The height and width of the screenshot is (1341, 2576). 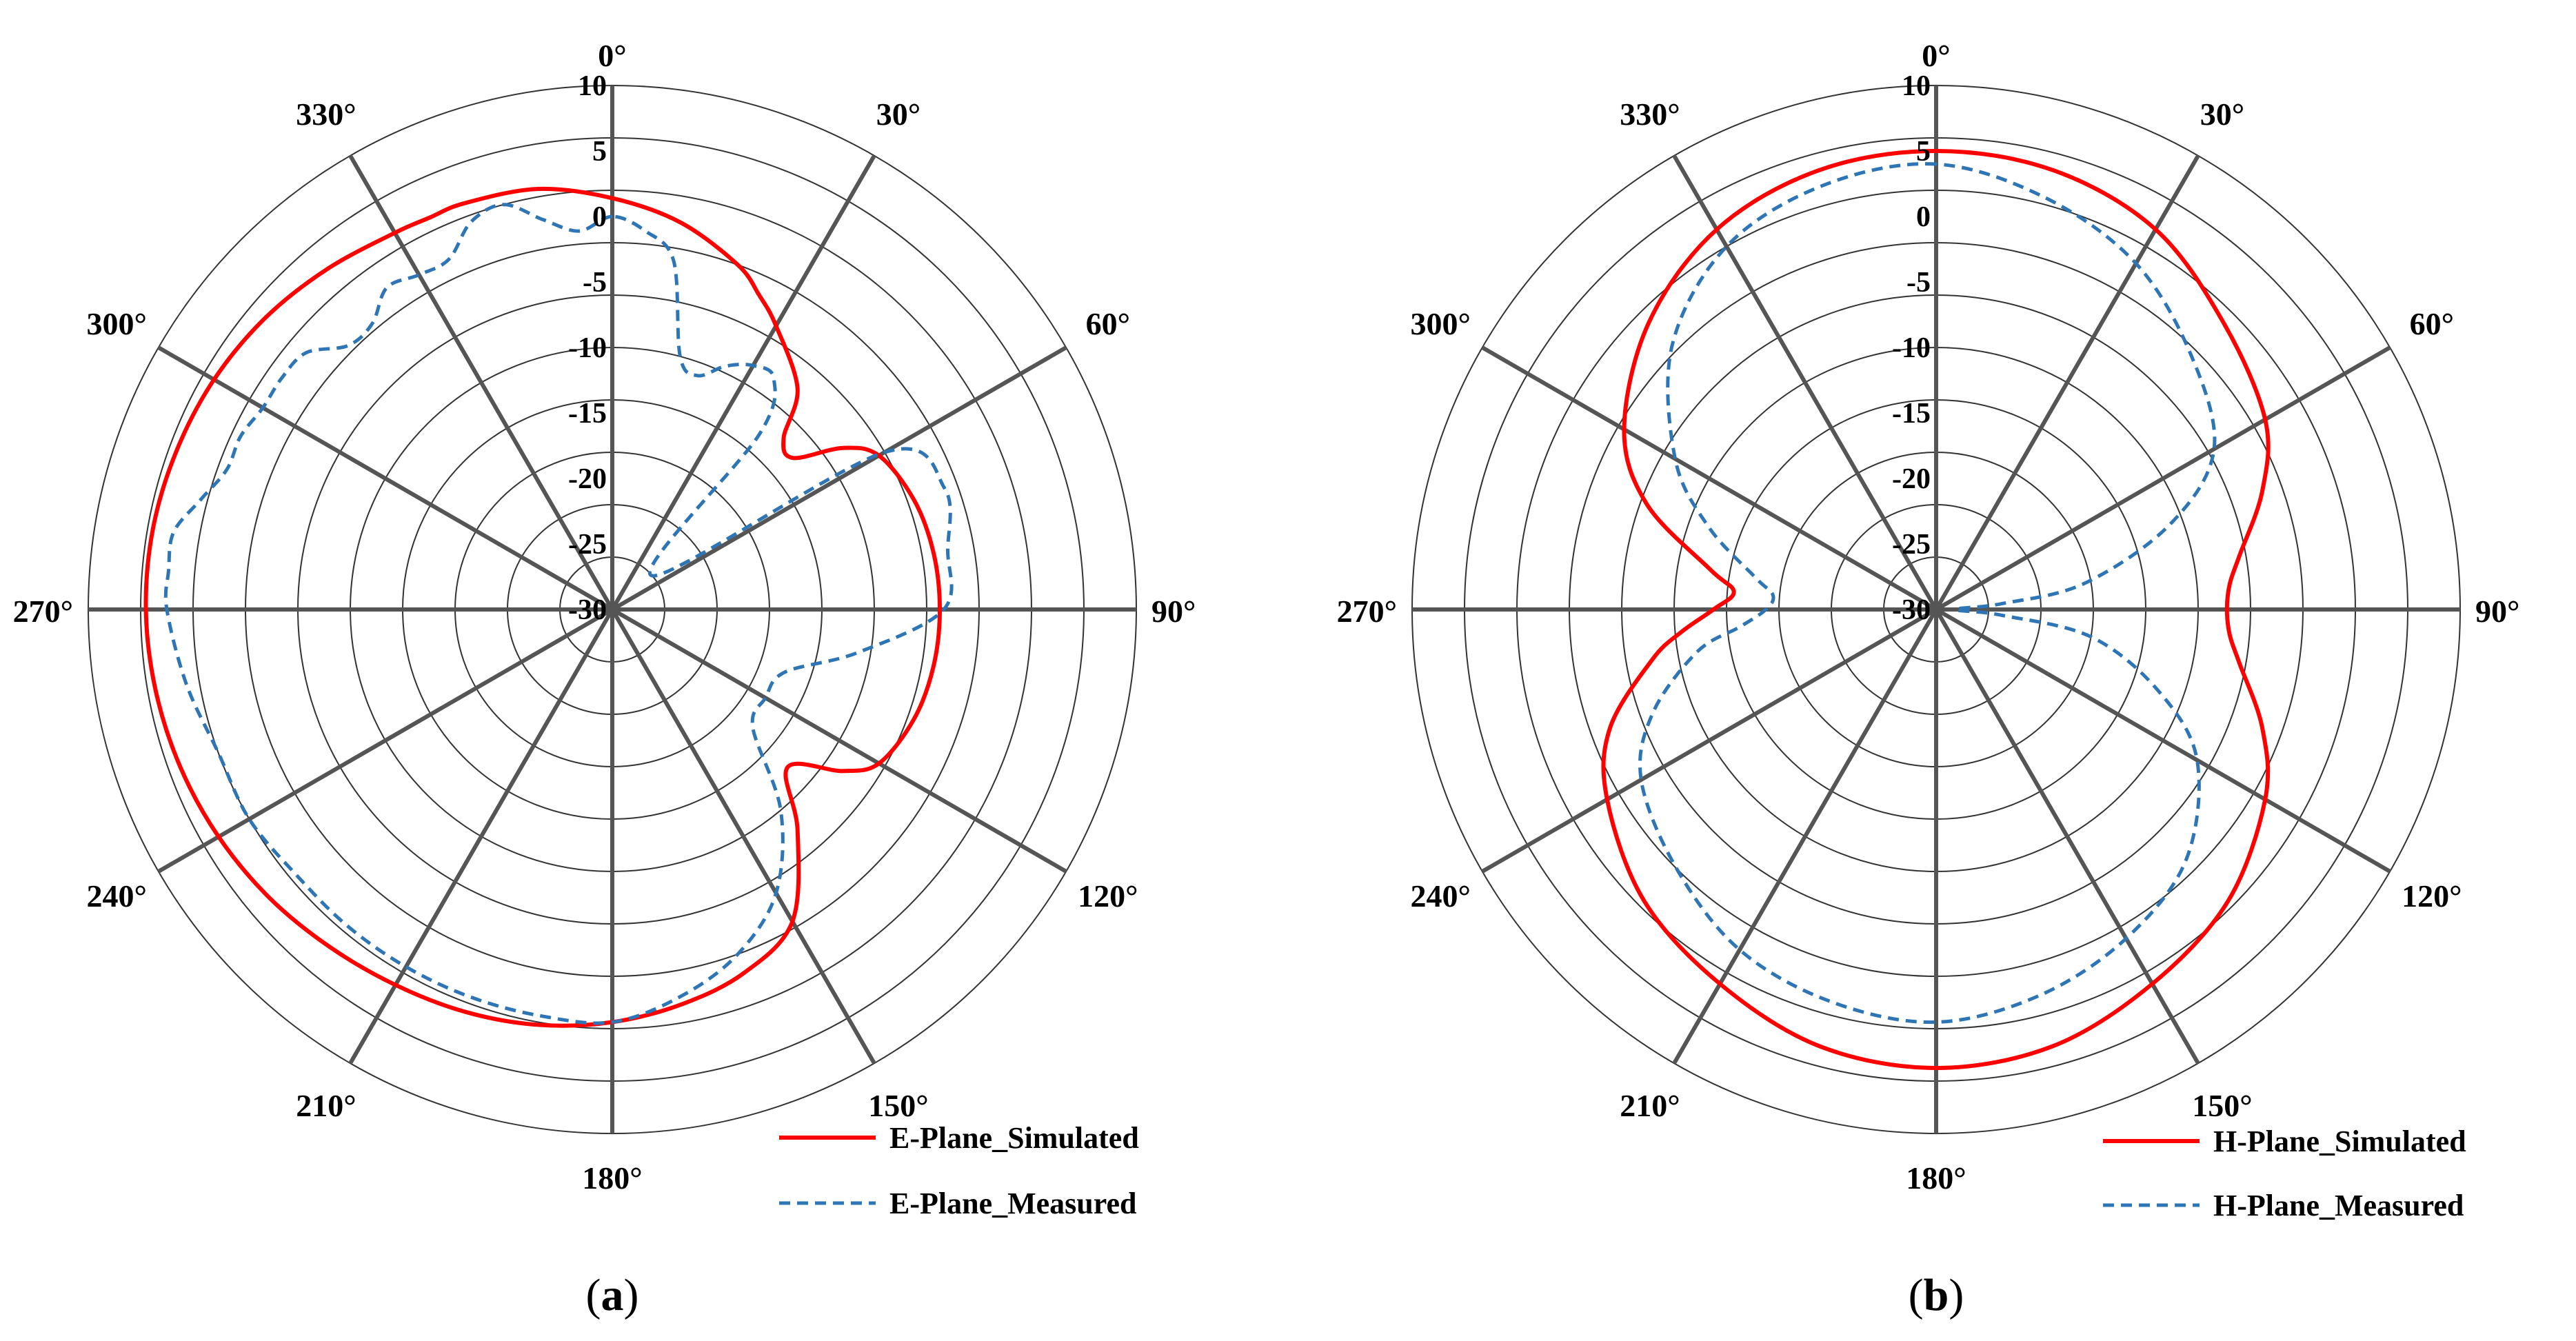 What do you see at coordinates (2284, 1173) in the screenshot?
I see `legend-b: H-Plane_Simulated H-Plane_Measured` at bounding box center [2284, 1173].